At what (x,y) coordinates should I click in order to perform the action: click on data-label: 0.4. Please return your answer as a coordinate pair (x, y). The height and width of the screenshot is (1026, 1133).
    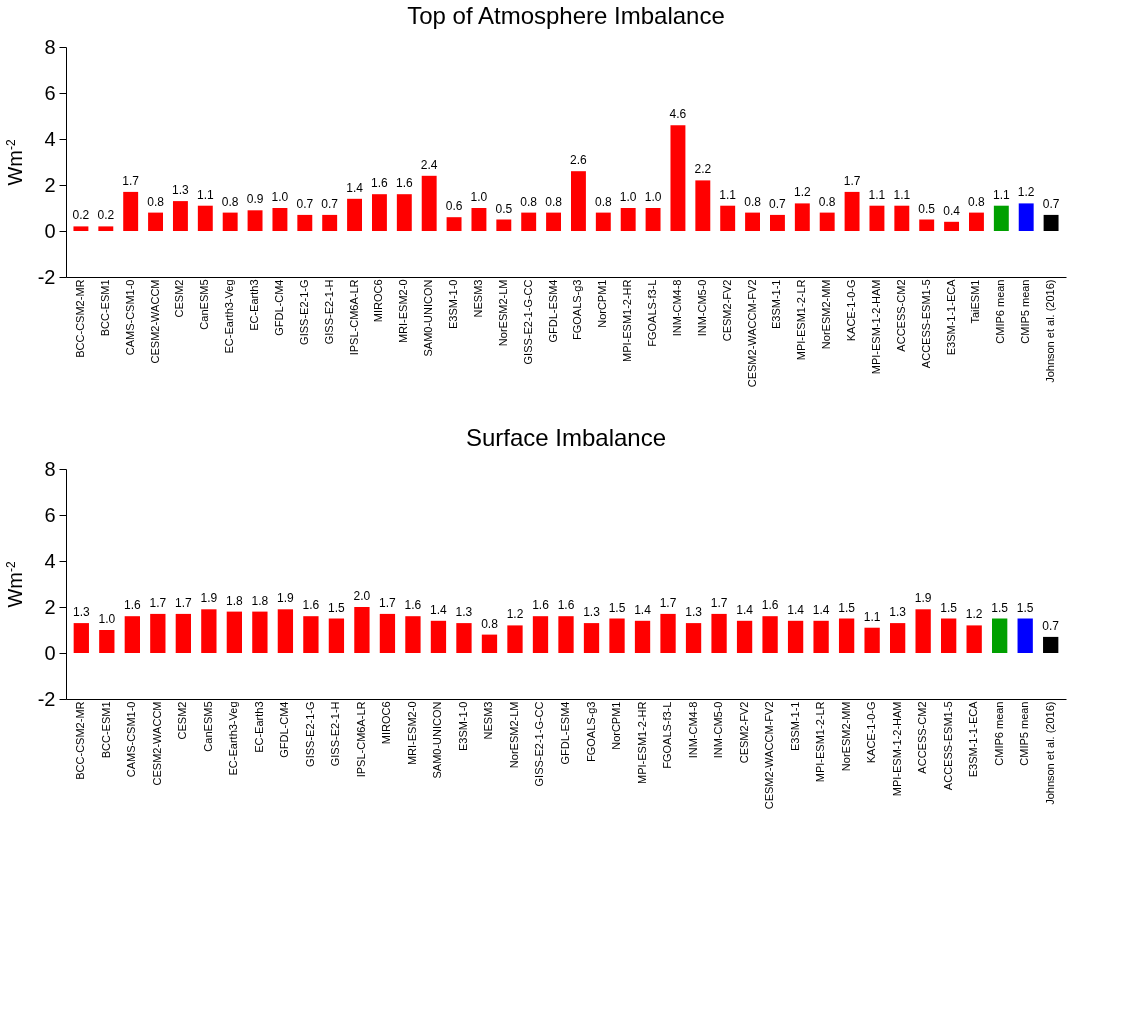
    Looking at the image, I should click on (952, 210).